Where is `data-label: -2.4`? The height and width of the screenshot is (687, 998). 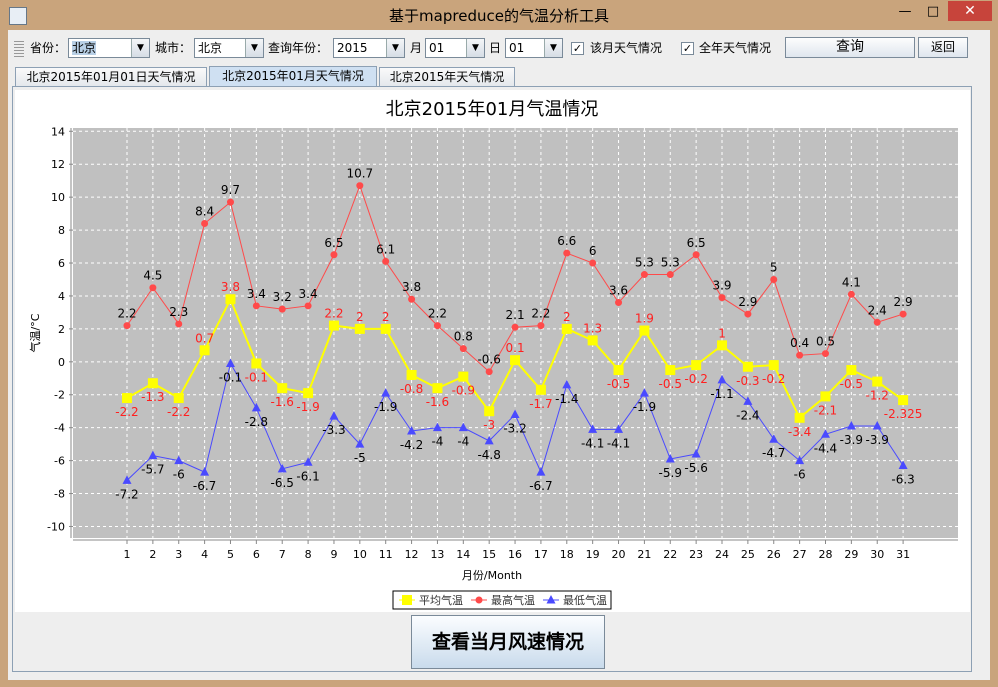 data-label: -2.4 is located at coordinates (747, 415).